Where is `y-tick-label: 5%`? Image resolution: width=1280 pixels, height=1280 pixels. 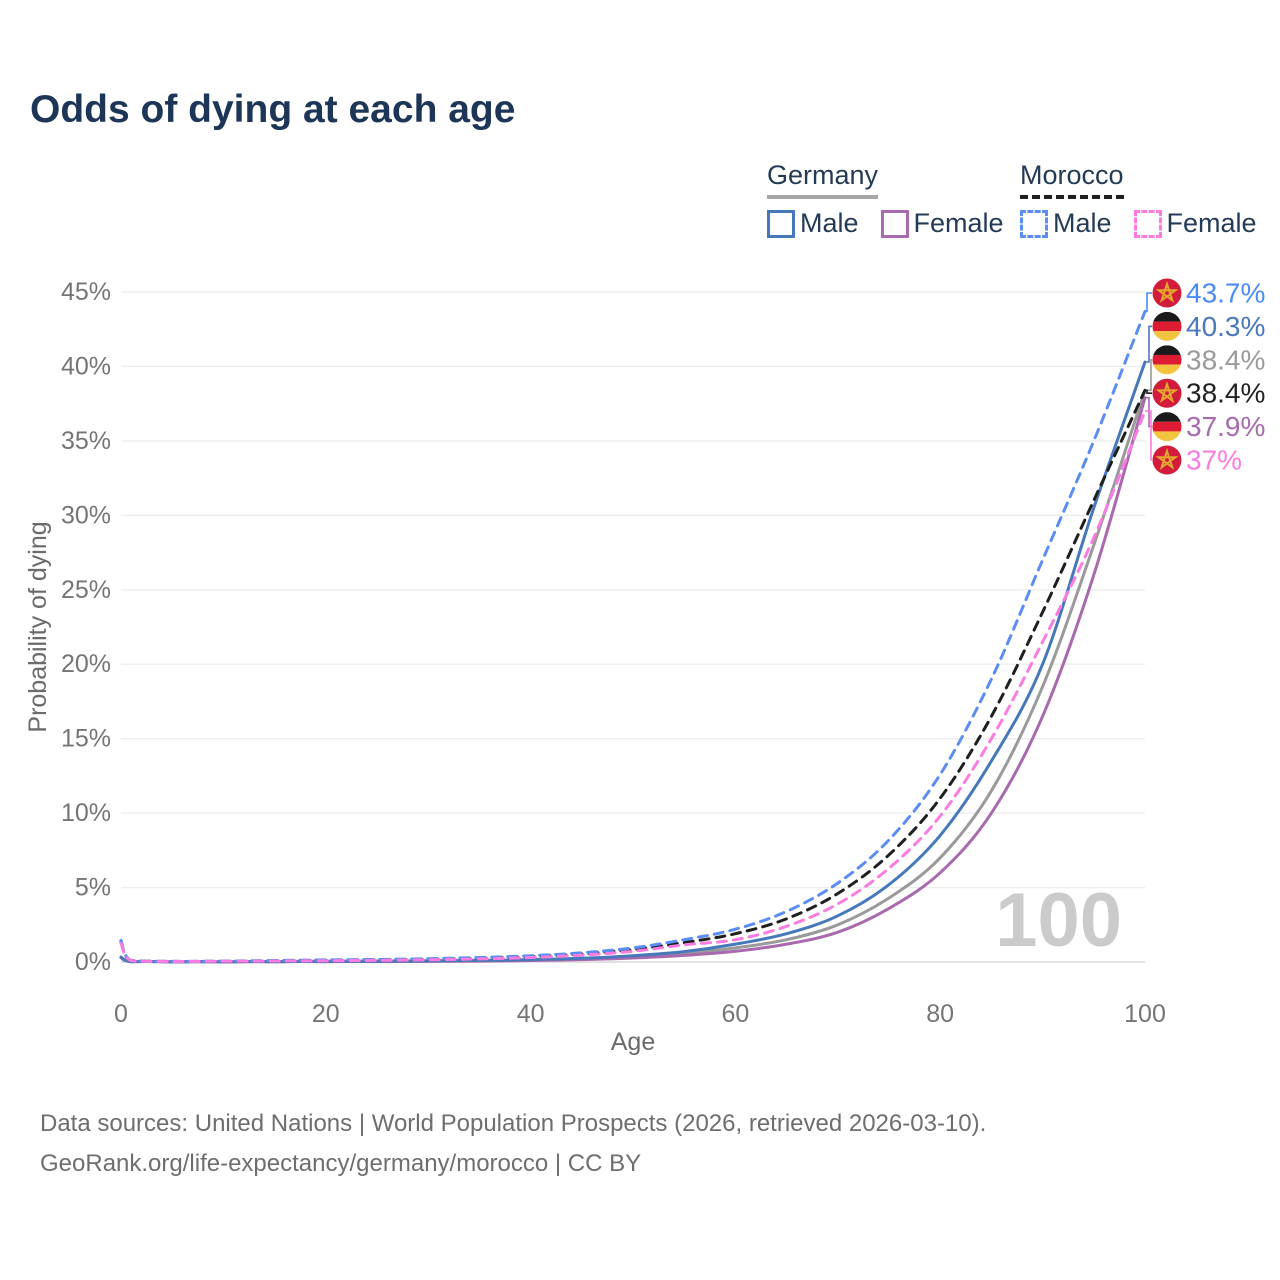
y-tick-label: 5% is located at coordinates (93, 888).